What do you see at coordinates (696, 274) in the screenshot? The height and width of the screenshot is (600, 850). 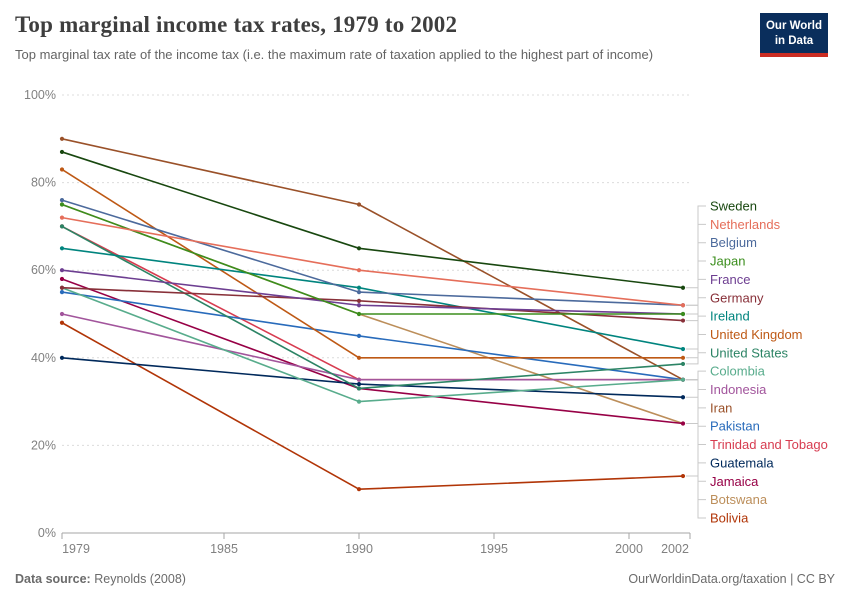 I see `legend-connector-belgium` at bounding box center [696, 274].